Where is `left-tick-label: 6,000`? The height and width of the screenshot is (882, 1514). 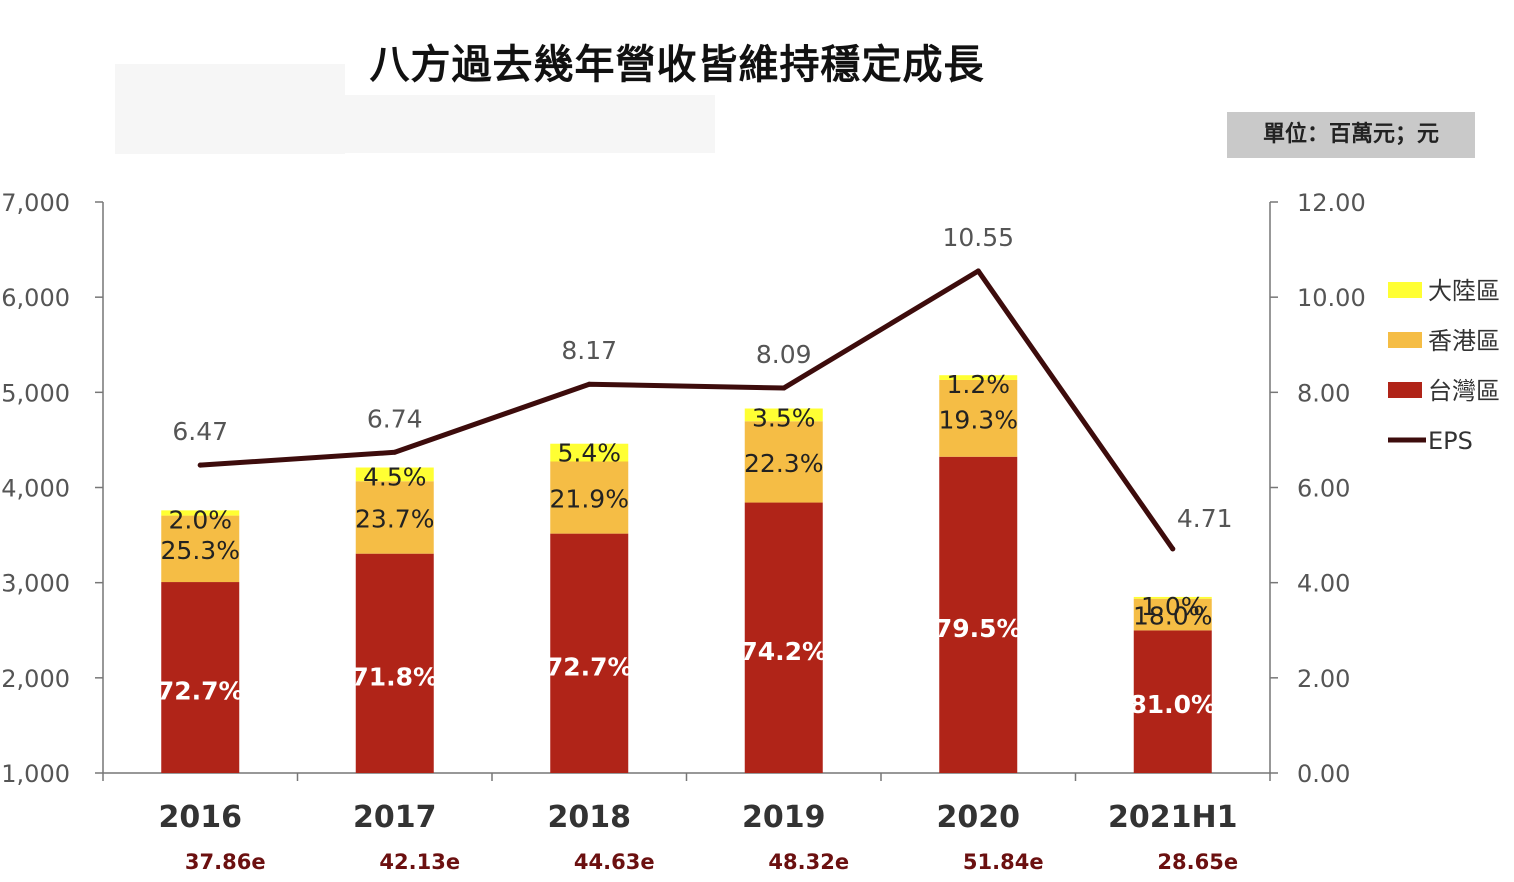
left-tick-label: 6,000 is located at coordinates (35, 298).